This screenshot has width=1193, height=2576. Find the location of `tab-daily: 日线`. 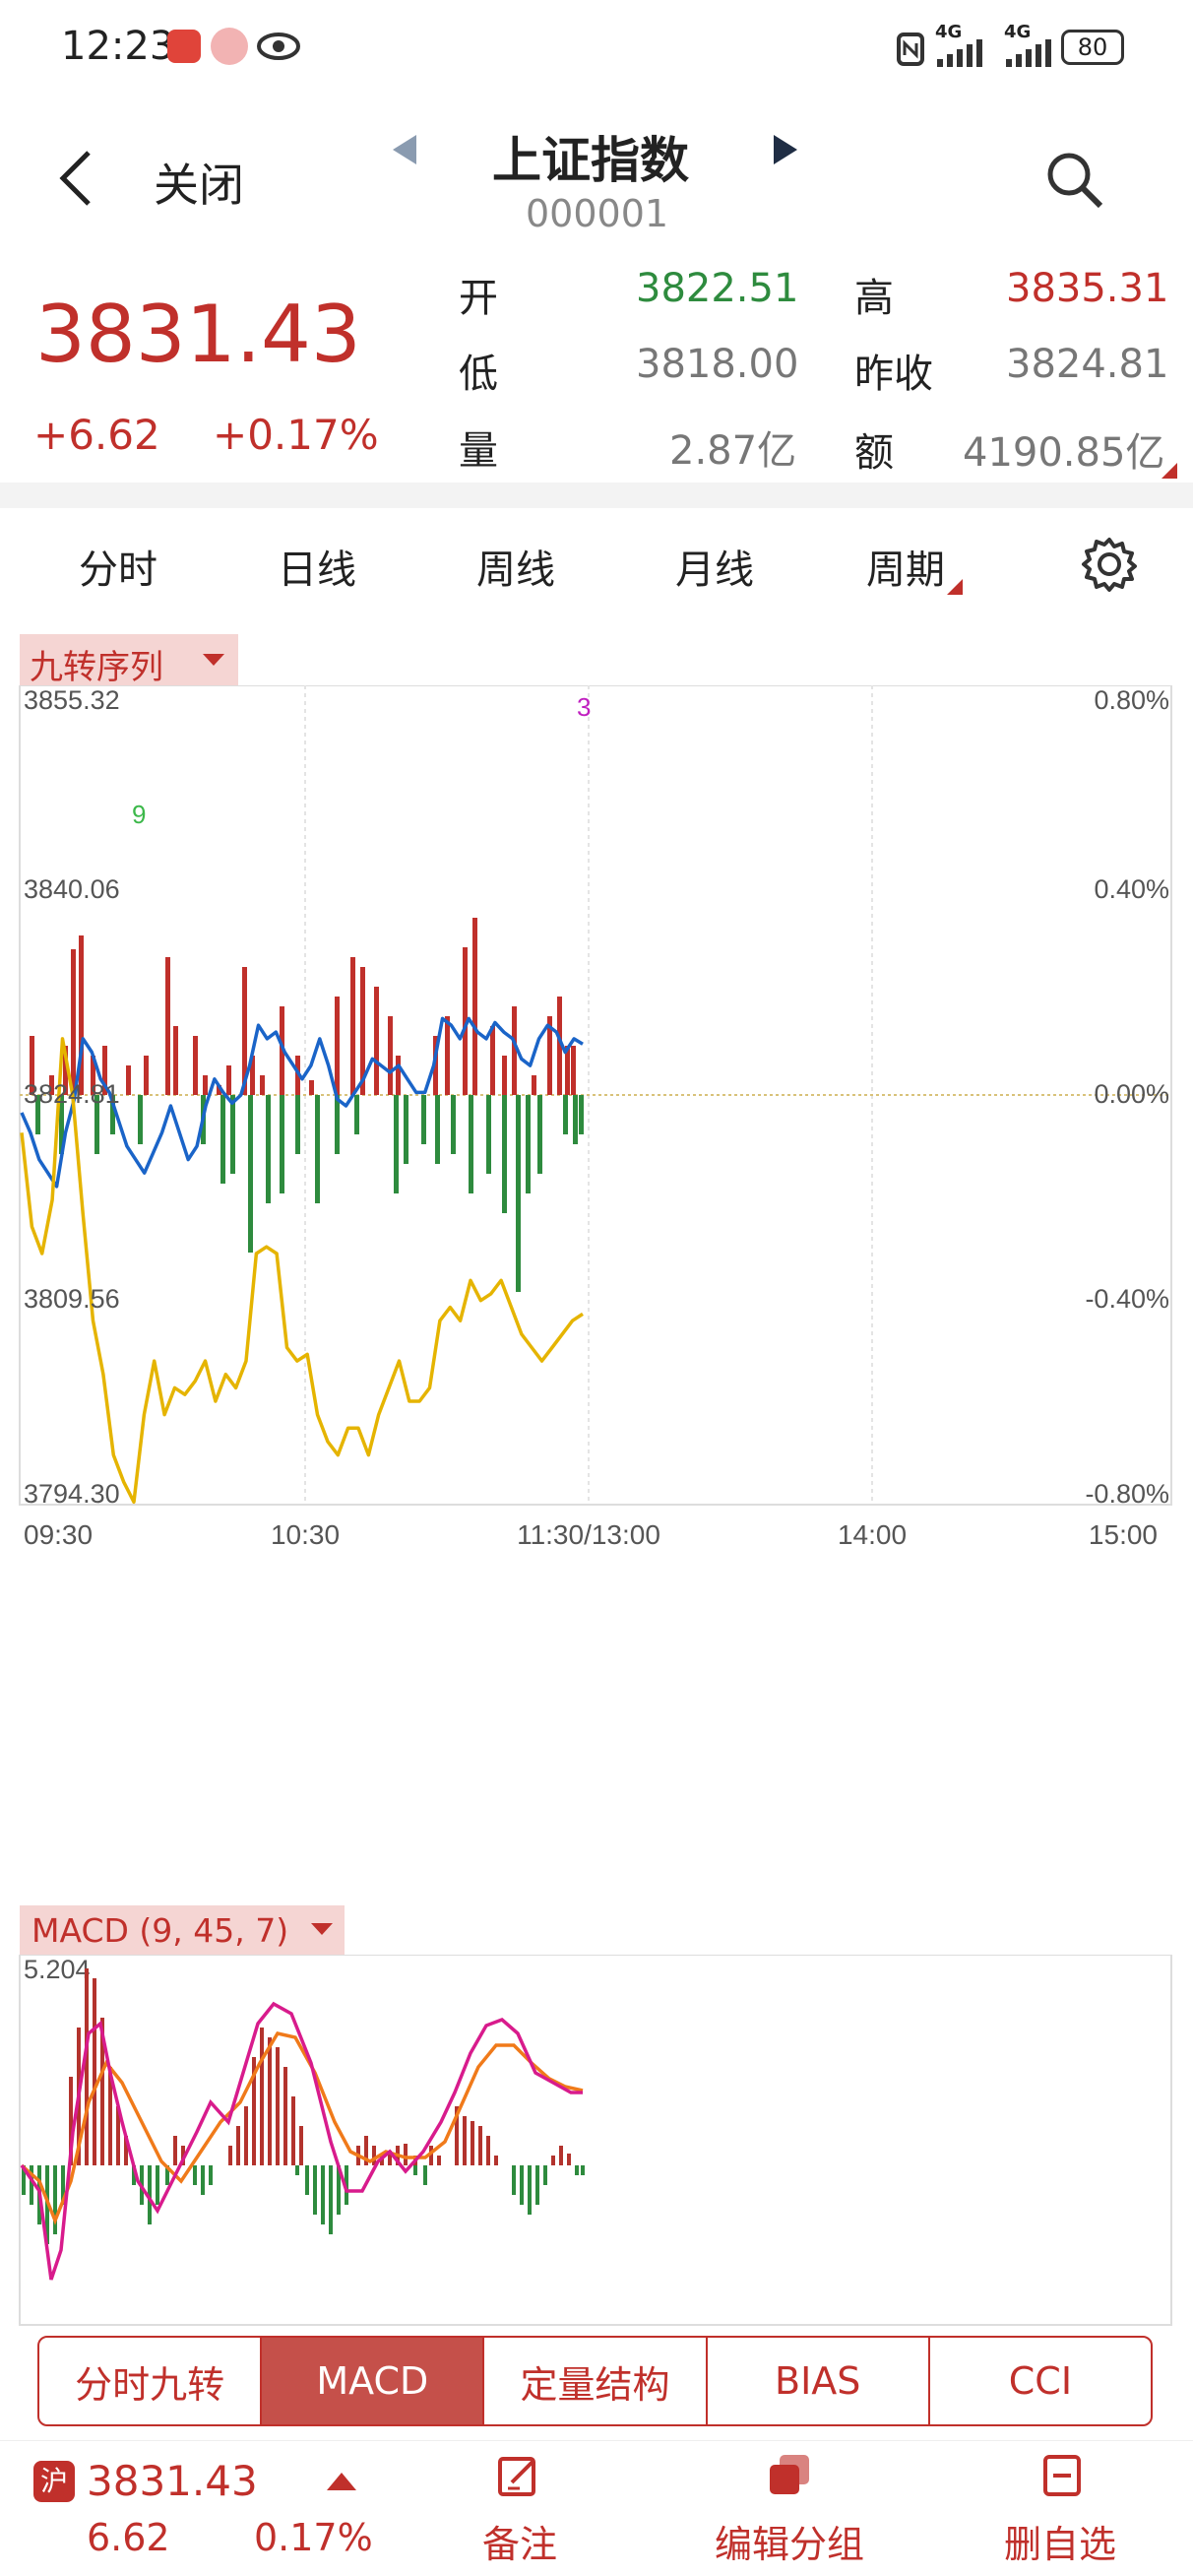

tab-daily: 日线 is located at coordinates (317, 570).